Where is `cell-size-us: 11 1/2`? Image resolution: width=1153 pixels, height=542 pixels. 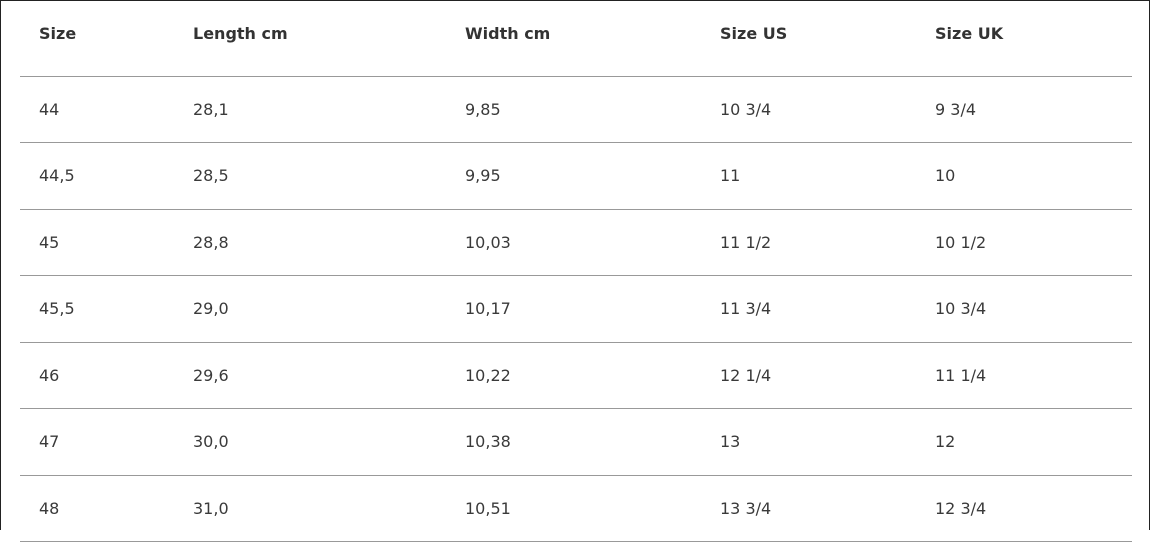 cell-size-us: 11 1/2 is located at coordinates (827, 242).